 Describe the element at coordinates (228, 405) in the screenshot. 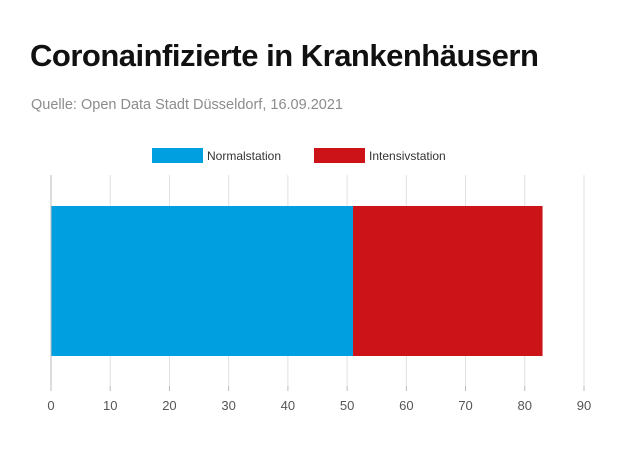

I see `x-tick-label: 30` at that location.